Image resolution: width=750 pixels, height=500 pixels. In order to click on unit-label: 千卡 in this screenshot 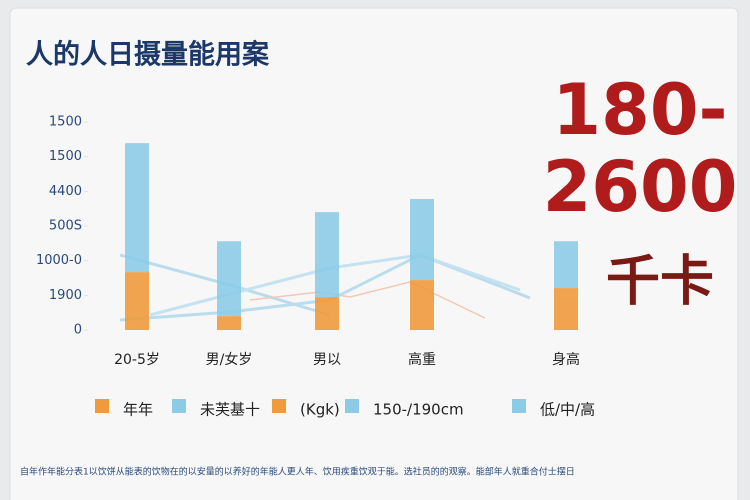, I will do `click(660, 281)`.